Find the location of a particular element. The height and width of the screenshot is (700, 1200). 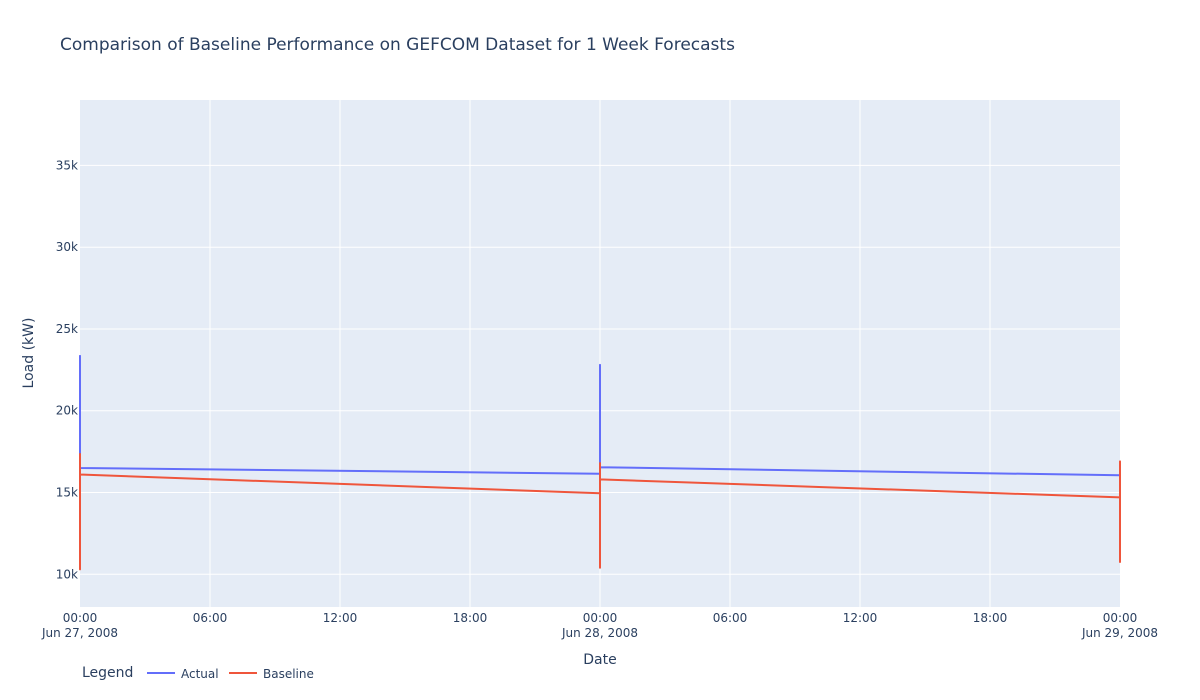

legend-item-actual: Actual is located at coordinates (183, 674).